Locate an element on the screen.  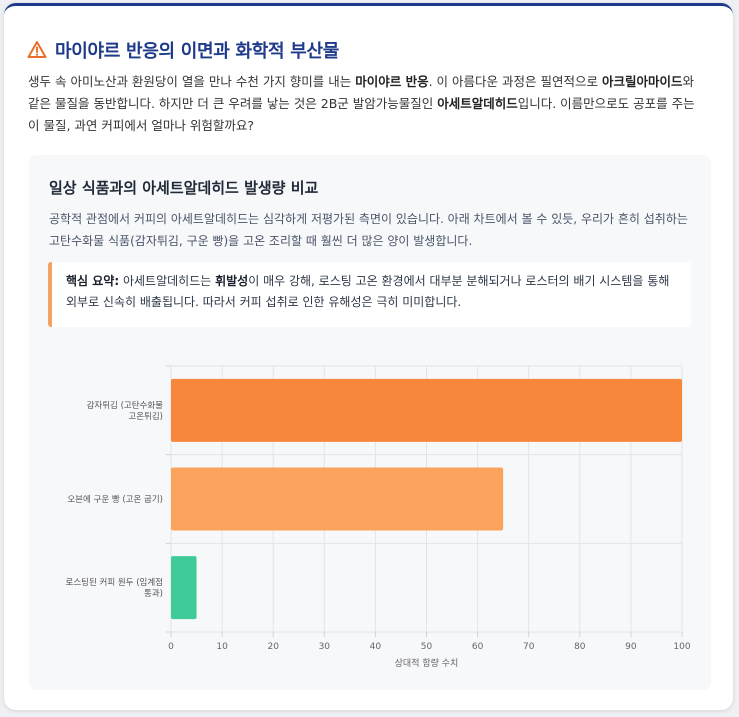
x-tick-label: 70 is located at coordinates (529, 647).